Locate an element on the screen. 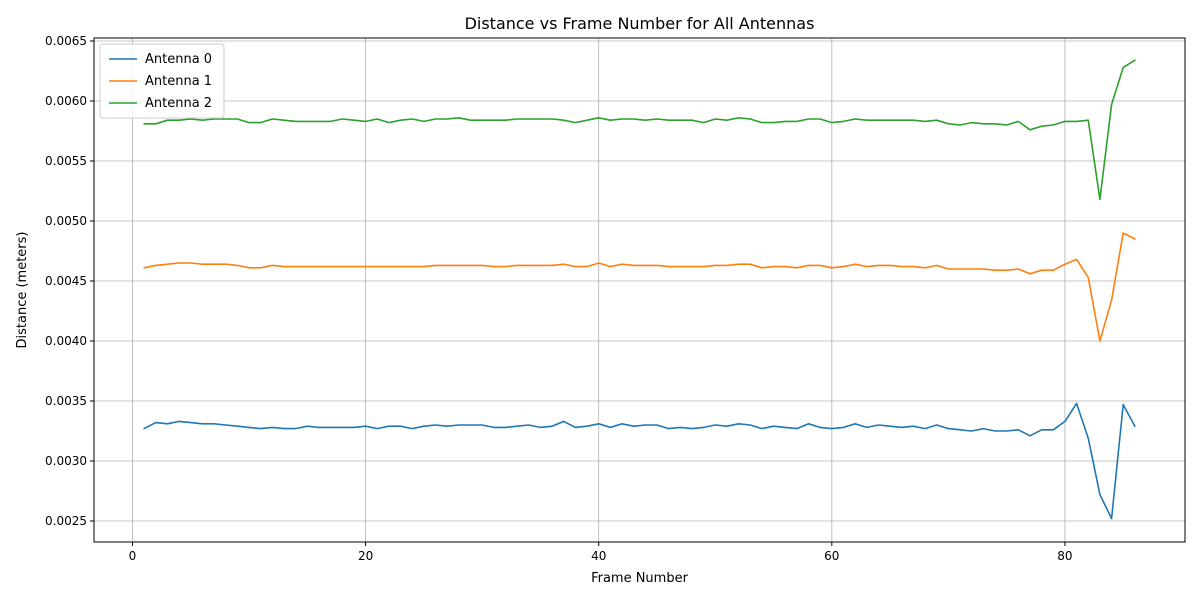 The height and width of the screenshot is (600, 1200). y-tick-label: 0.0045 is located at coordinates (66, 281).